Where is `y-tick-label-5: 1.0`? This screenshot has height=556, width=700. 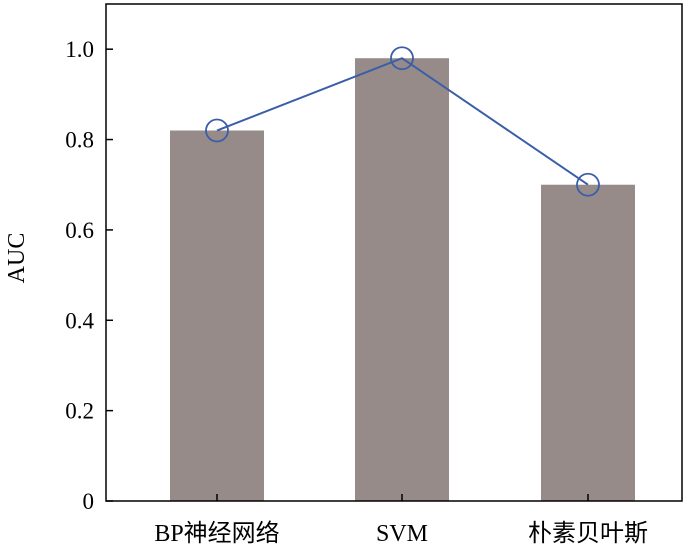 y-tick-label-5: 1.0 is located at coordinates (79, 49).